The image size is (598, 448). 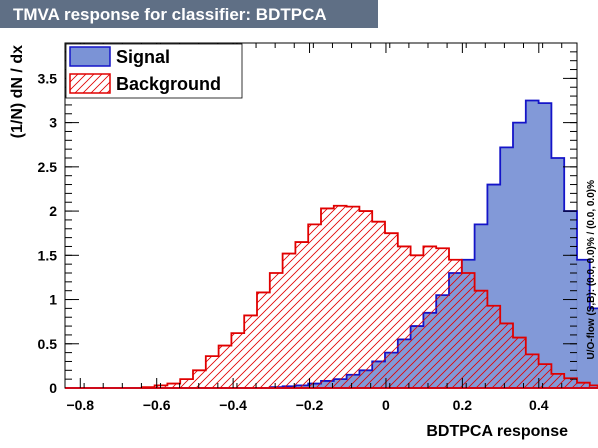 I want to click on y-tick-label: 2, so click(x=53, y=211).